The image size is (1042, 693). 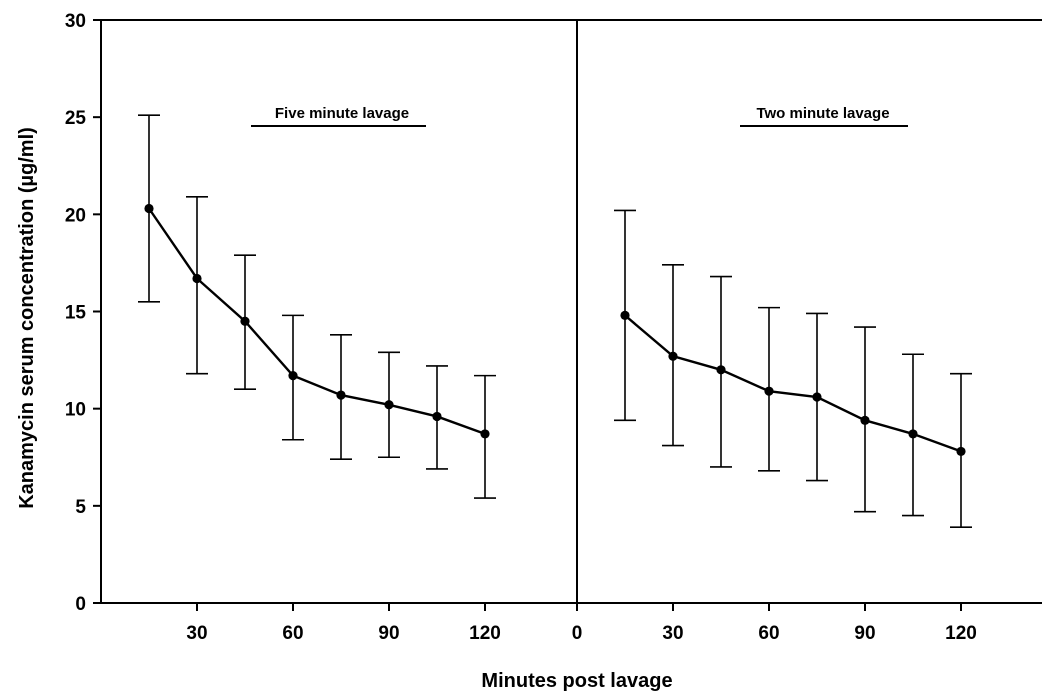 I want to click on y-tick-label: 10, so click(x=75, y=410).